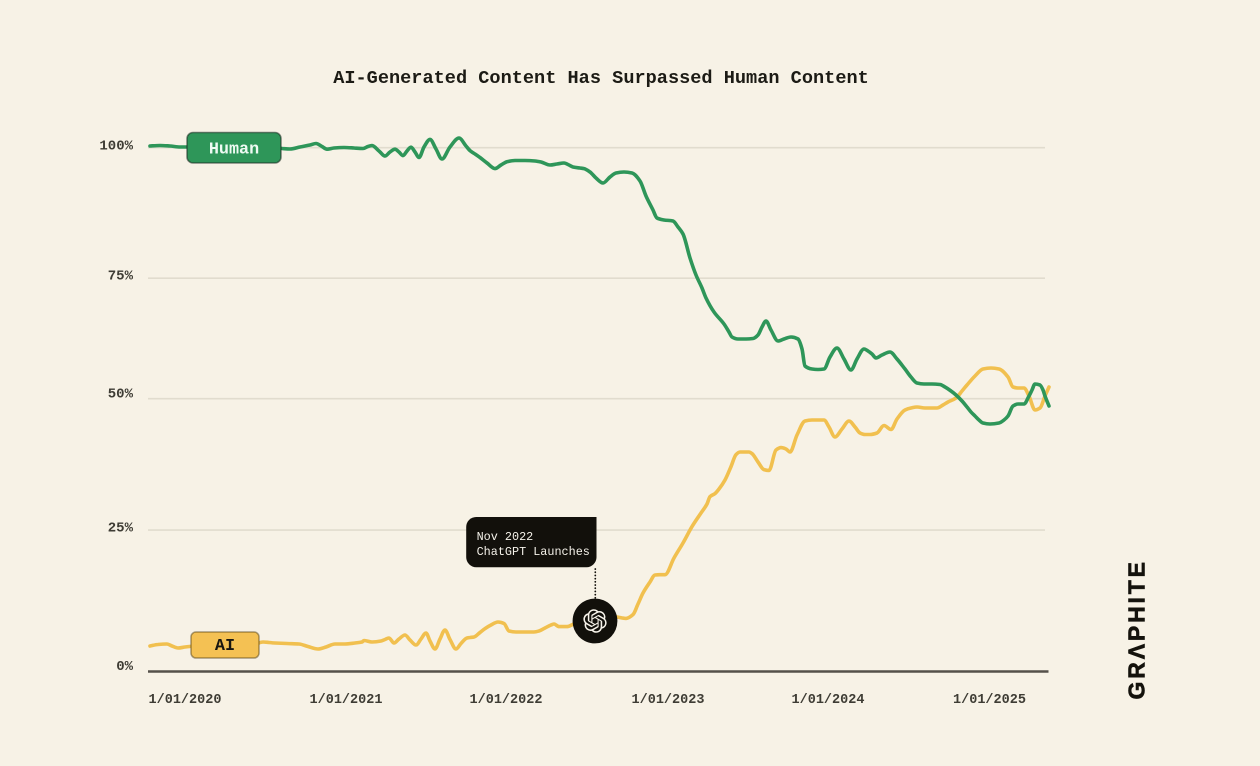 The width and height of the screenshot is (1260, 766). I want to click on svg-text: 1/01/2020, so click(185, 700).